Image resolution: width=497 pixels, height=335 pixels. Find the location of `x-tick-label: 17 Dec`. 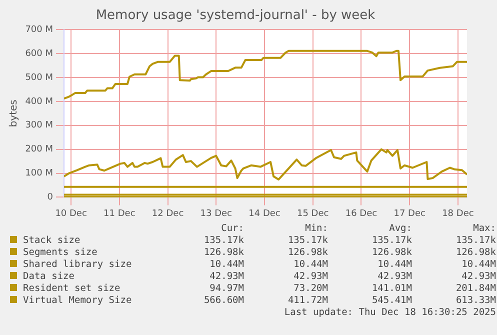

x-tick-label: 17 Dec is located at coordinates (410, 213).